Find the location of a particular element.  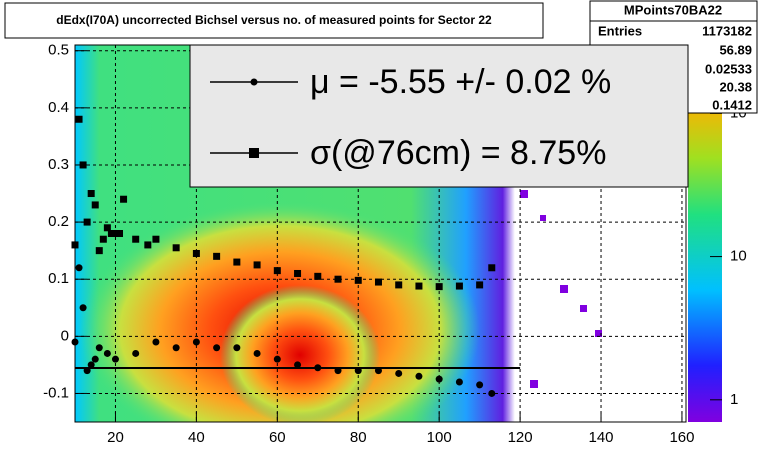

z-tick-label: 10 is located at coordinates (738, 256).